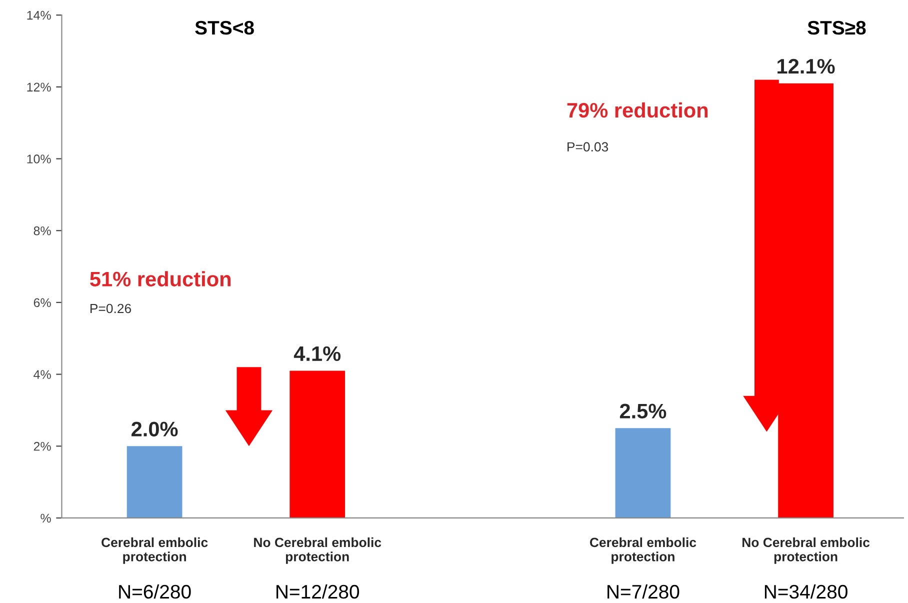 The height and width of the screenshot is (603, 908). I want to click on text: N=12/280, so click(318, 591).